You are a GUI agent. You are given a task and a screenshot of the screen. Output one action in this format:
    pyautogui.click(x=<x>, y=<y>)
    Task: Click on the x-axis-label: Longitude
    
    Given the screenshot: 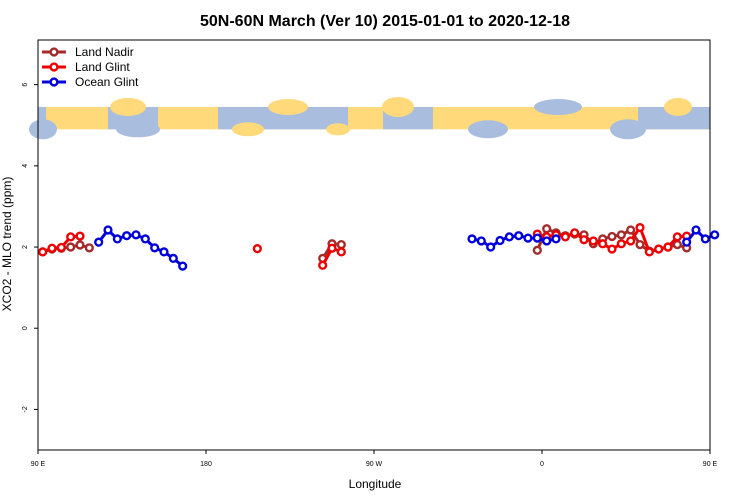 What is the action you would take?
    pyautogui.click(x=375, y=484)
    